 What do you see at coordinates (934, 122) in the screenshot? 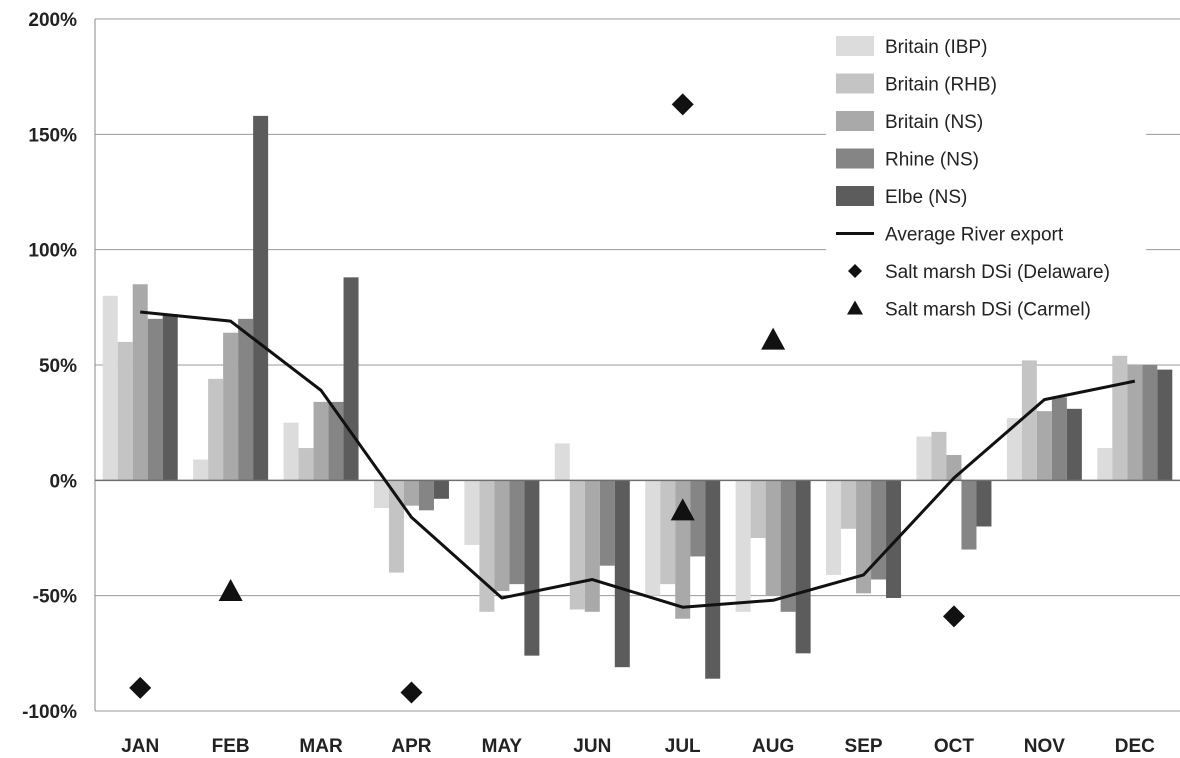
I see `legend-label: Britain (NS)` at bounding box center [934, 122].